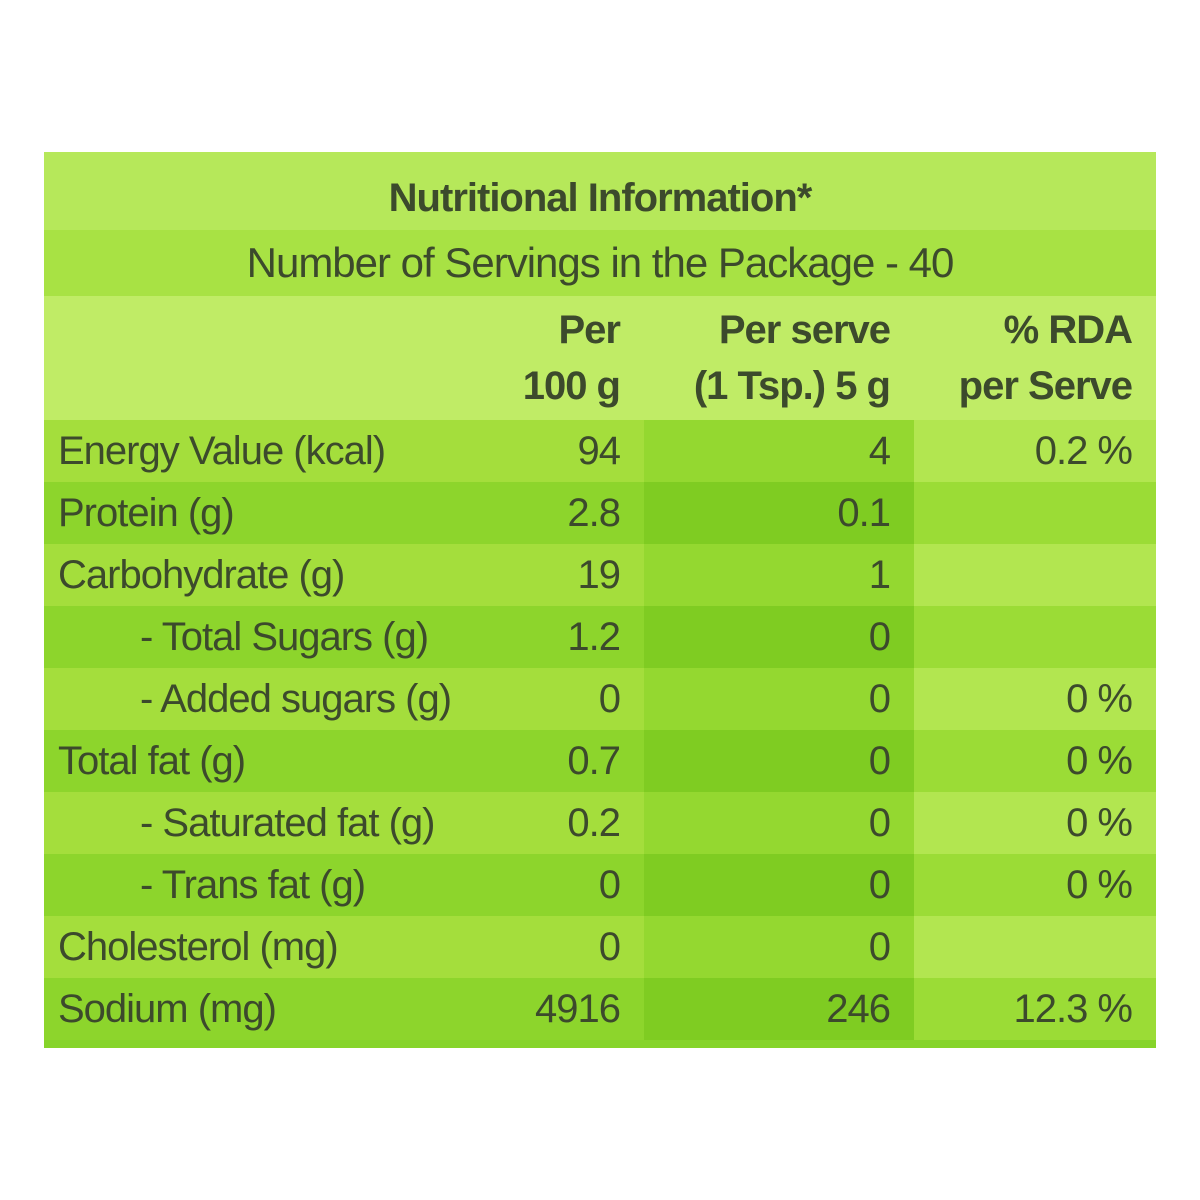 The height and width of the screenshot is (1200, 1200). I want to click on nutrient-label: Total fat (g), so click(254, 761).